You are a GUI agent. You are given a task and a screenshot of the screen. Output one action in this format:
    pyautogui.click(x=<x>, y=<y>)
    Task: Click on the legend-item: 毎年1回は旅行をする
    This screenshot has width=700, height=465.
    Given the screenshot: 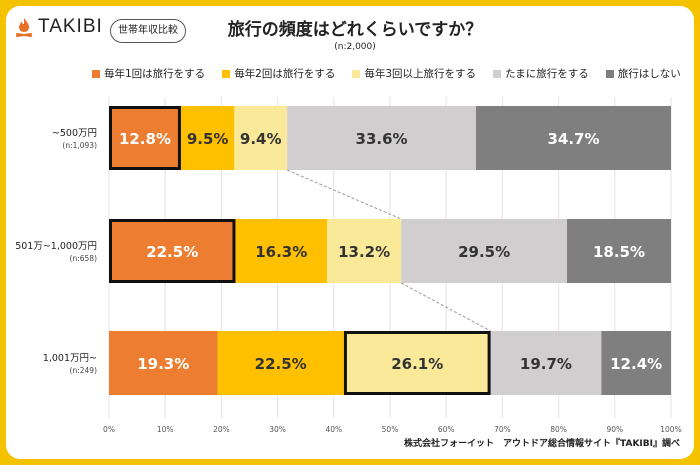 What is the action you would take?
    pyautogui.click(x=148, y=73)
    